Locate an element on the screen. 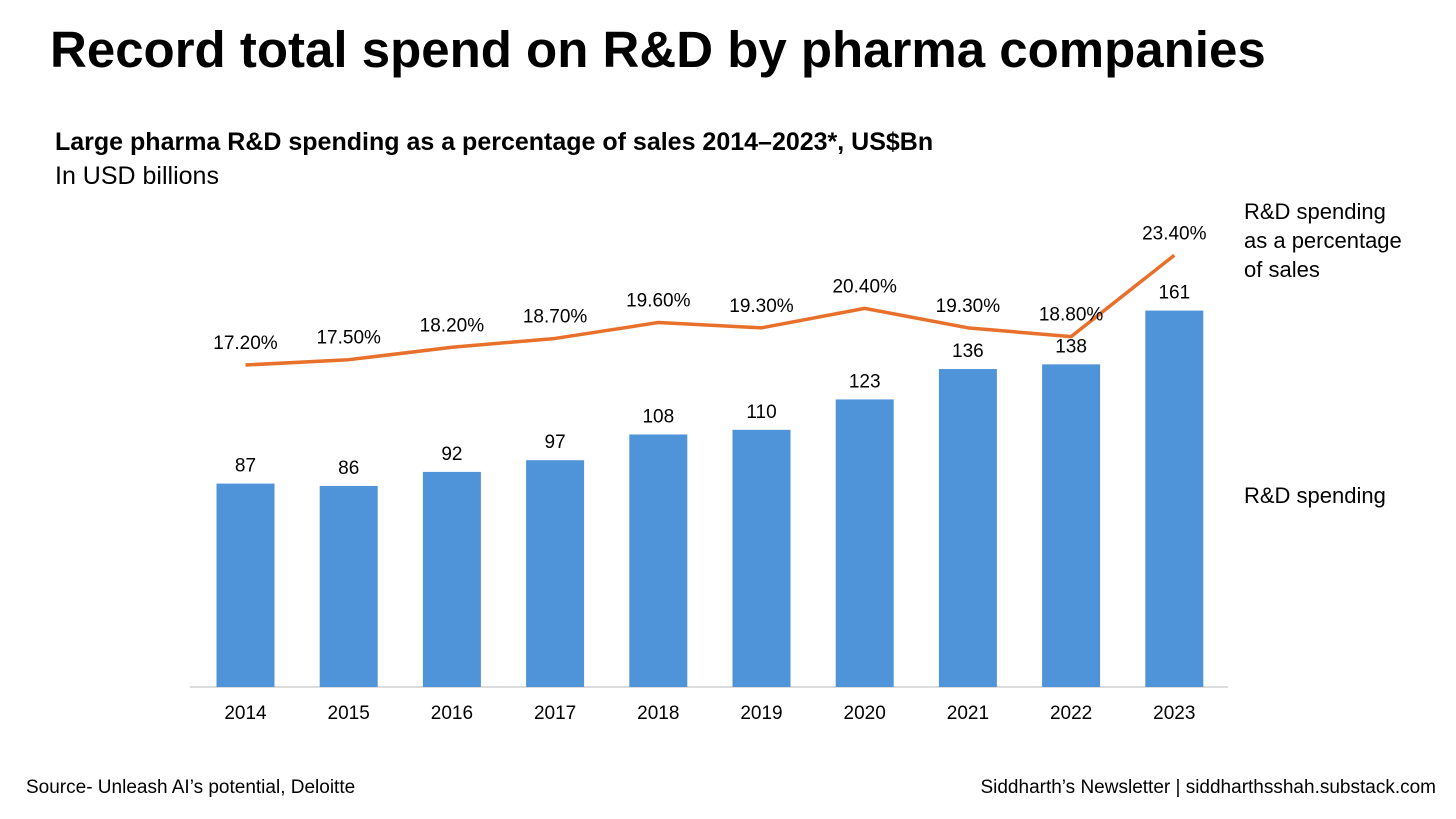 The image size is (1456, 819). x-tick-label-2019: 2019 is located at coordinates (761, 713).